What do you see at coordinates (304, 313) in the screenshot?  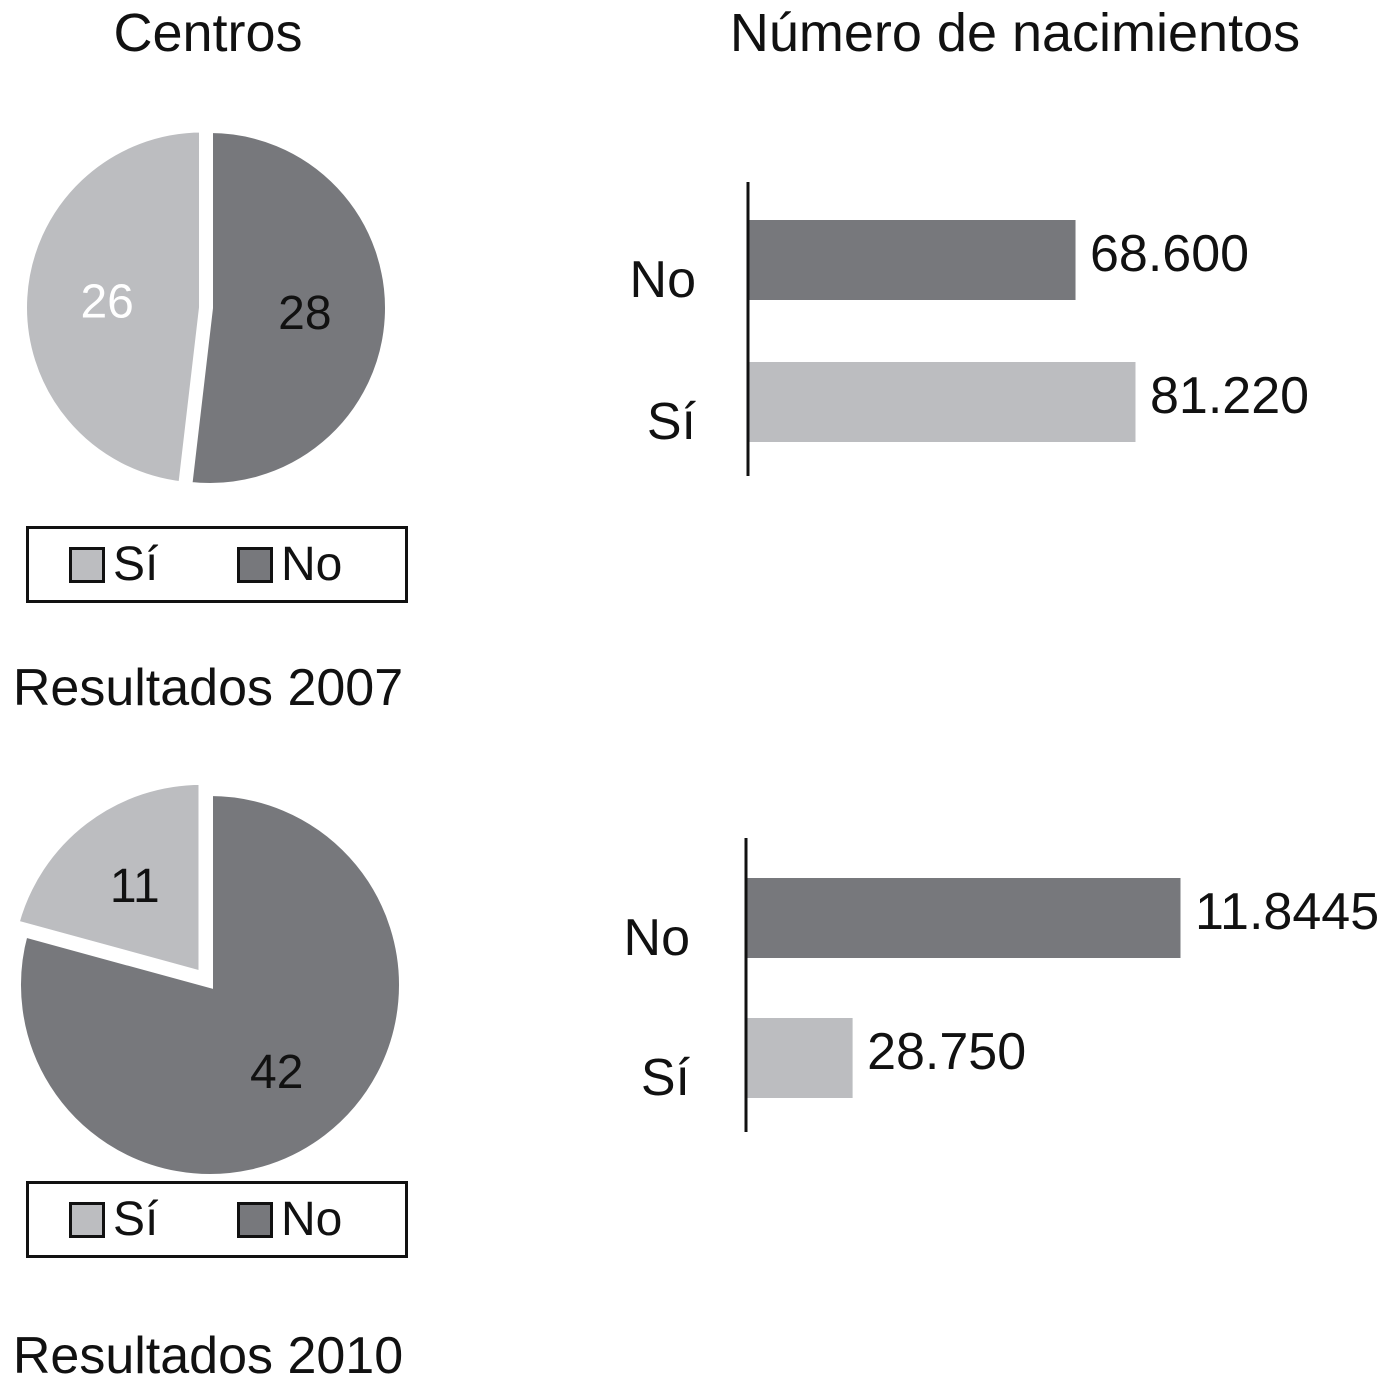 I see `pie-label-no: 28` at bounding box center [304, 313].